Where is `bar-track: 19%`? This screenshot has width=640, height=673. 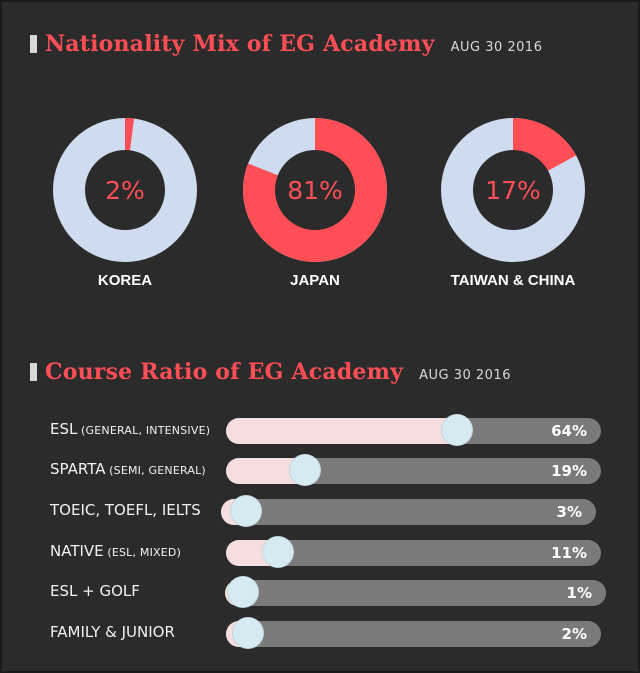
bar-track: 19% is located at coordinates (413, 470).